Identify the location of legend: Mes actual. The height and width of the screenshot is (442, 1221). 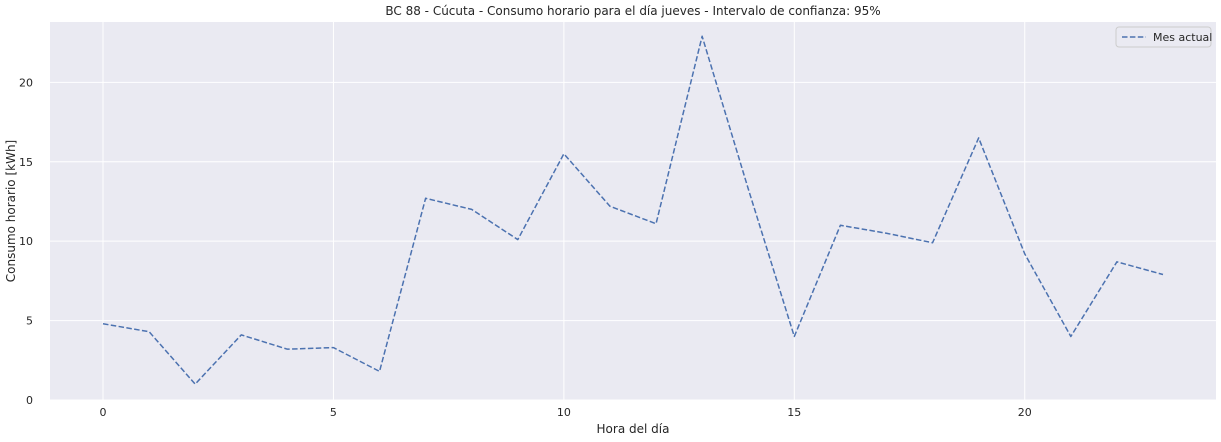
(1163, 37).